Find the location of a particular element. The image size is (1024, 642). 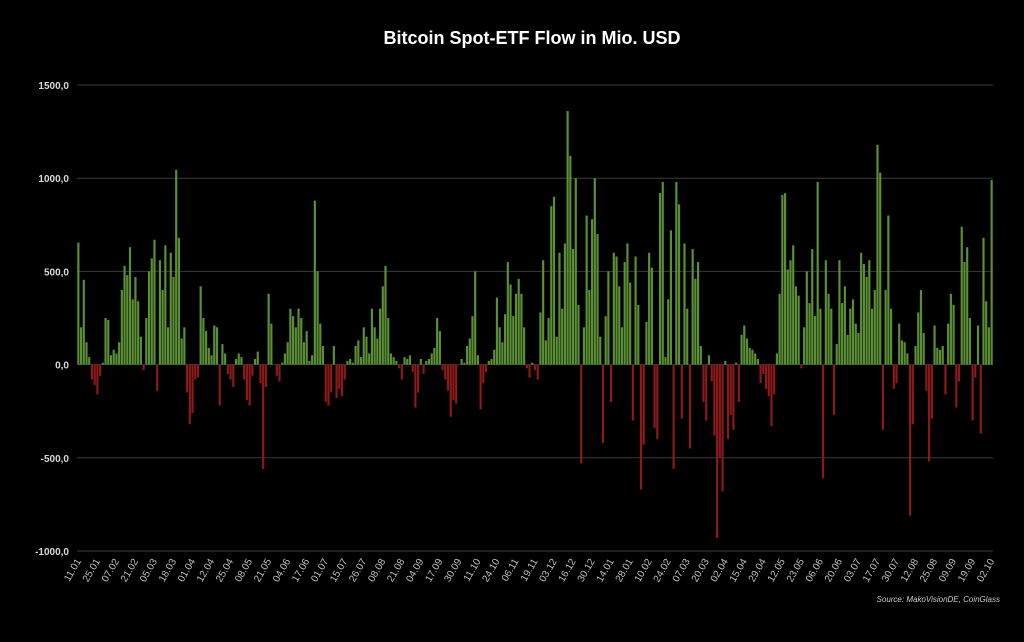

chart-title: Bitcoin Spot-ETF Flow in Mio. USD is located at coordinates (532, 38).